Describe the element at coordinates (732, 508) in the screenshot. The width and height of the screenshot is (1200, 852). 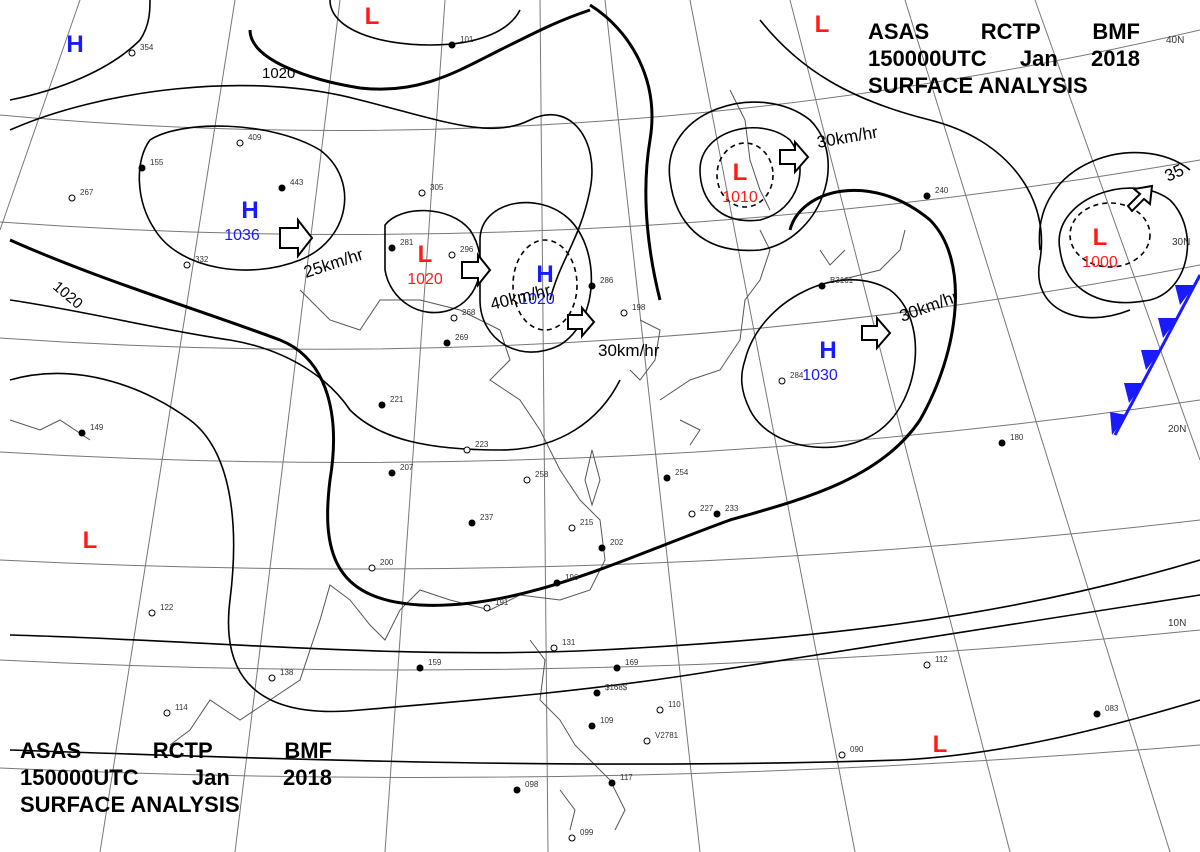
I see `station-value: 233` at that location.